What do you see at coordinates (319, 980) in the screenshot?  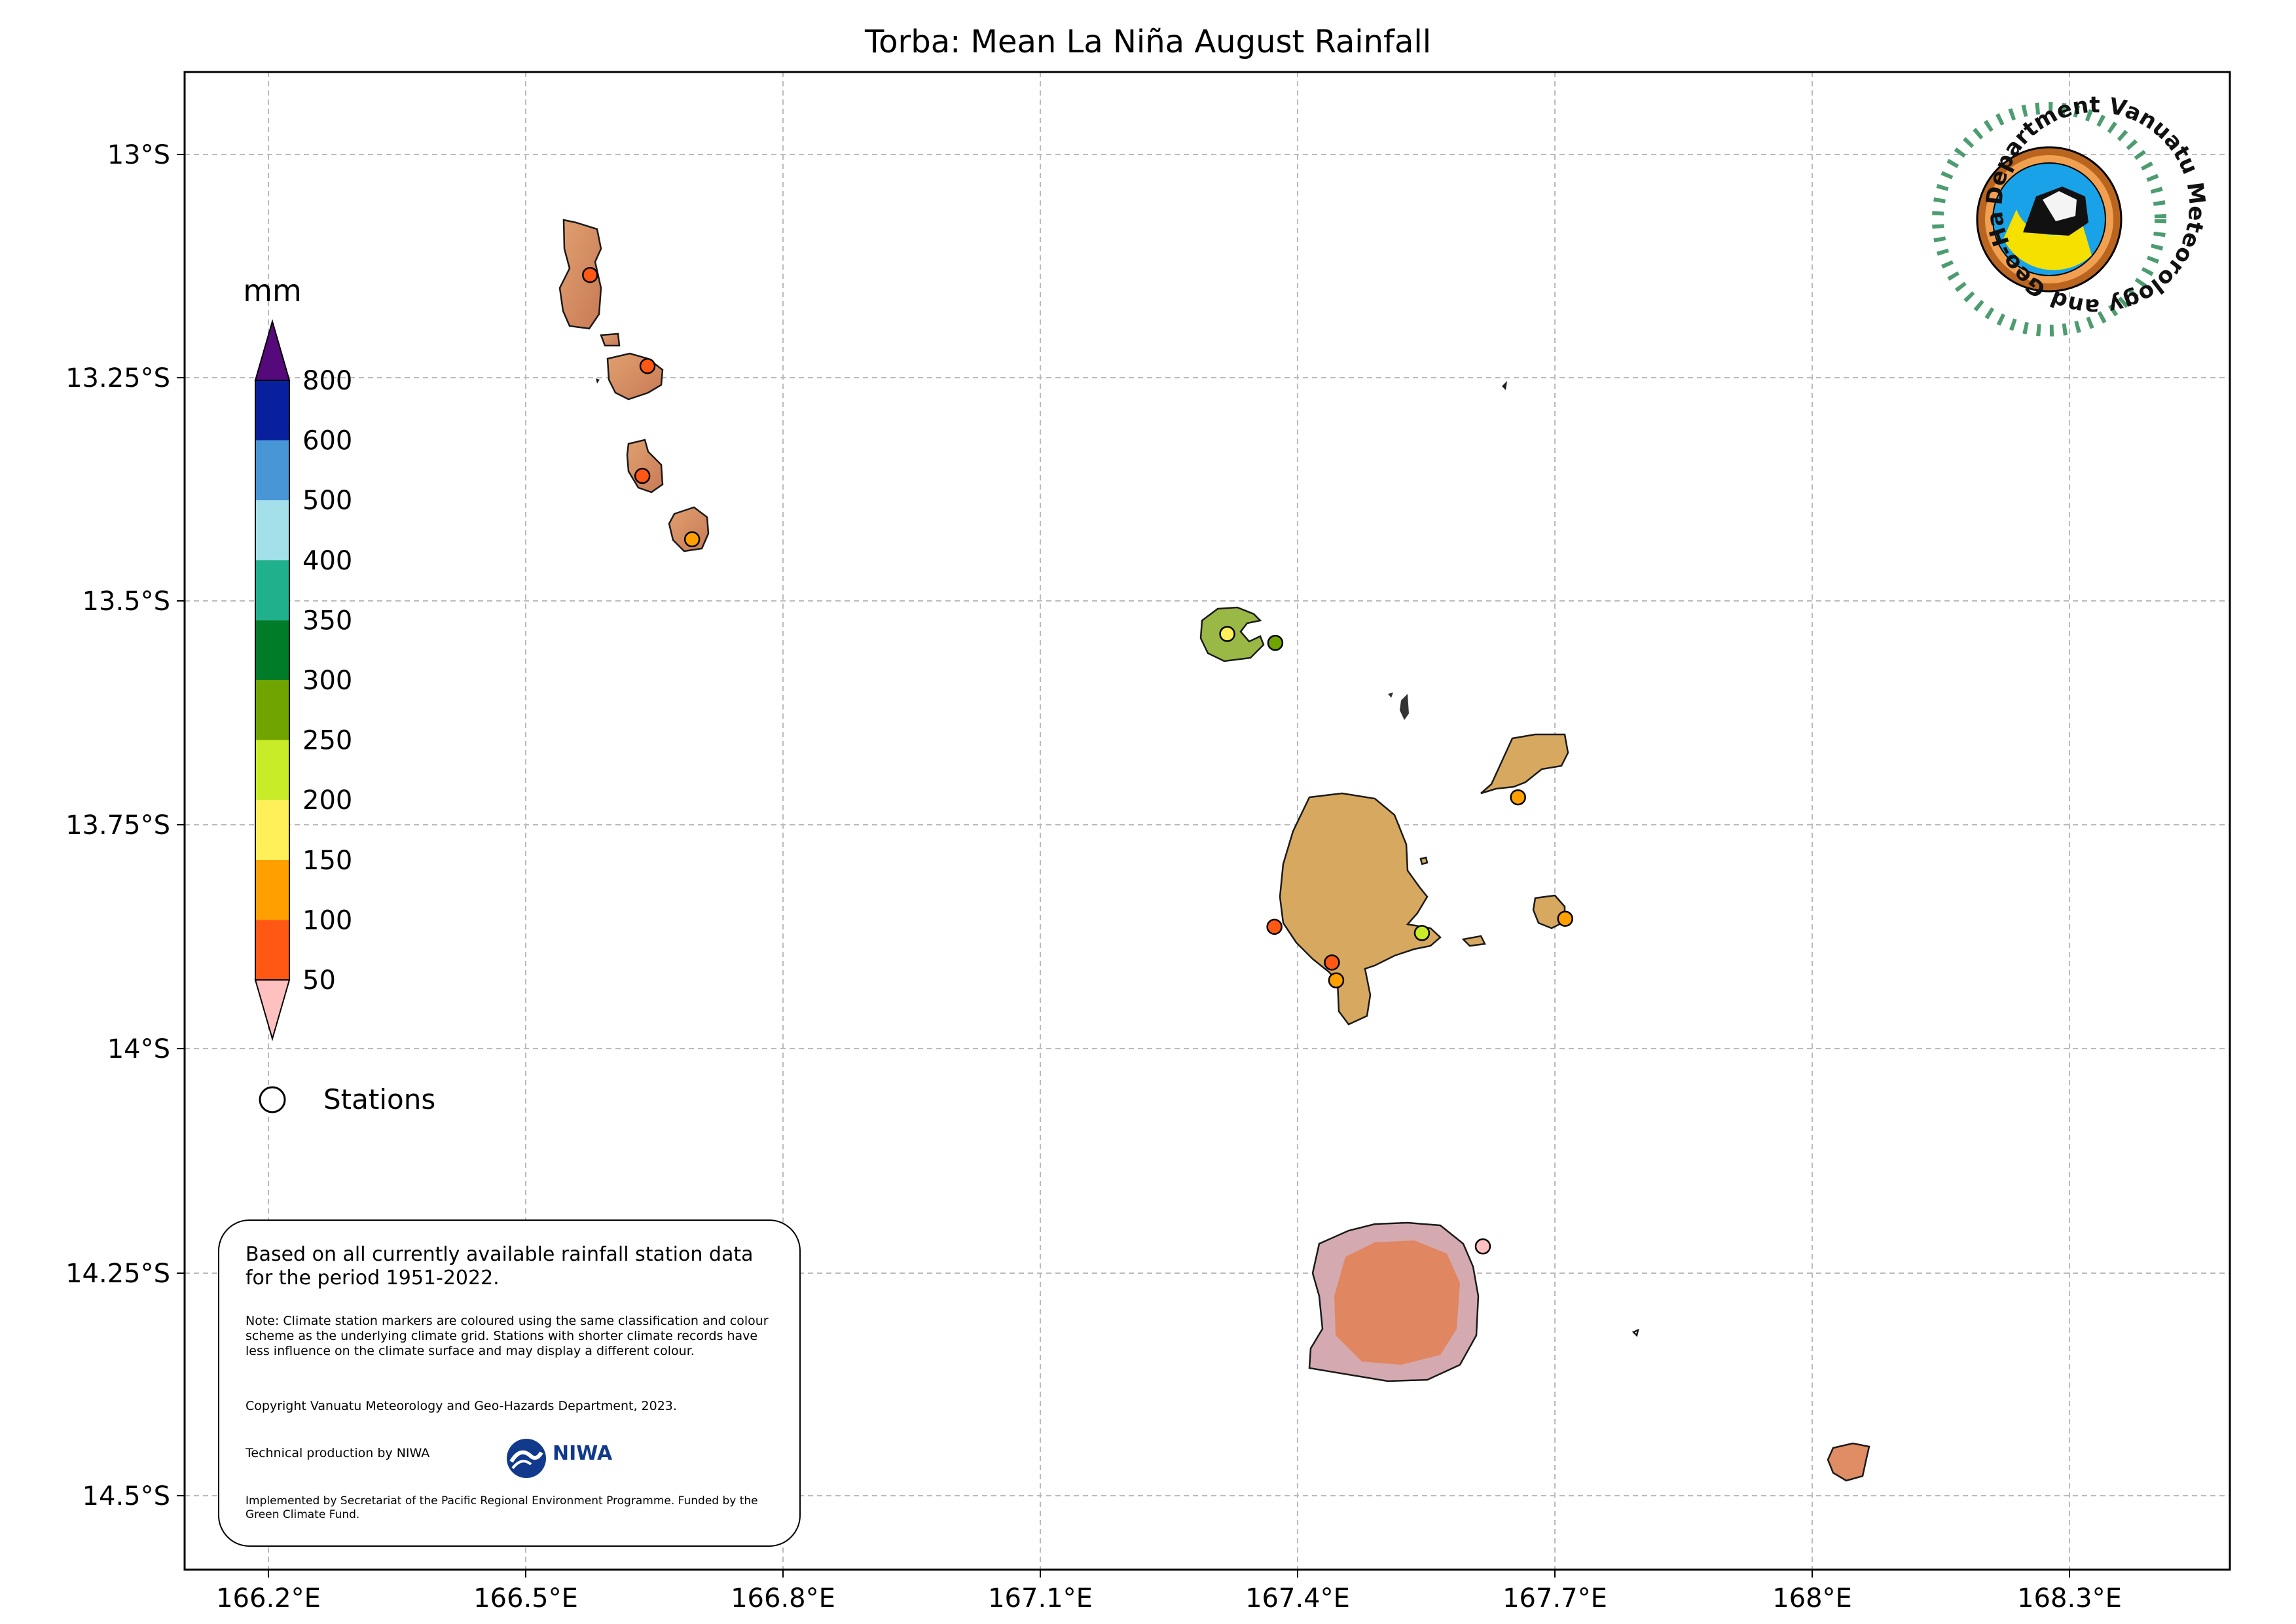 I see `colorbar-level-label: 50` at bounding box center [319, 980].